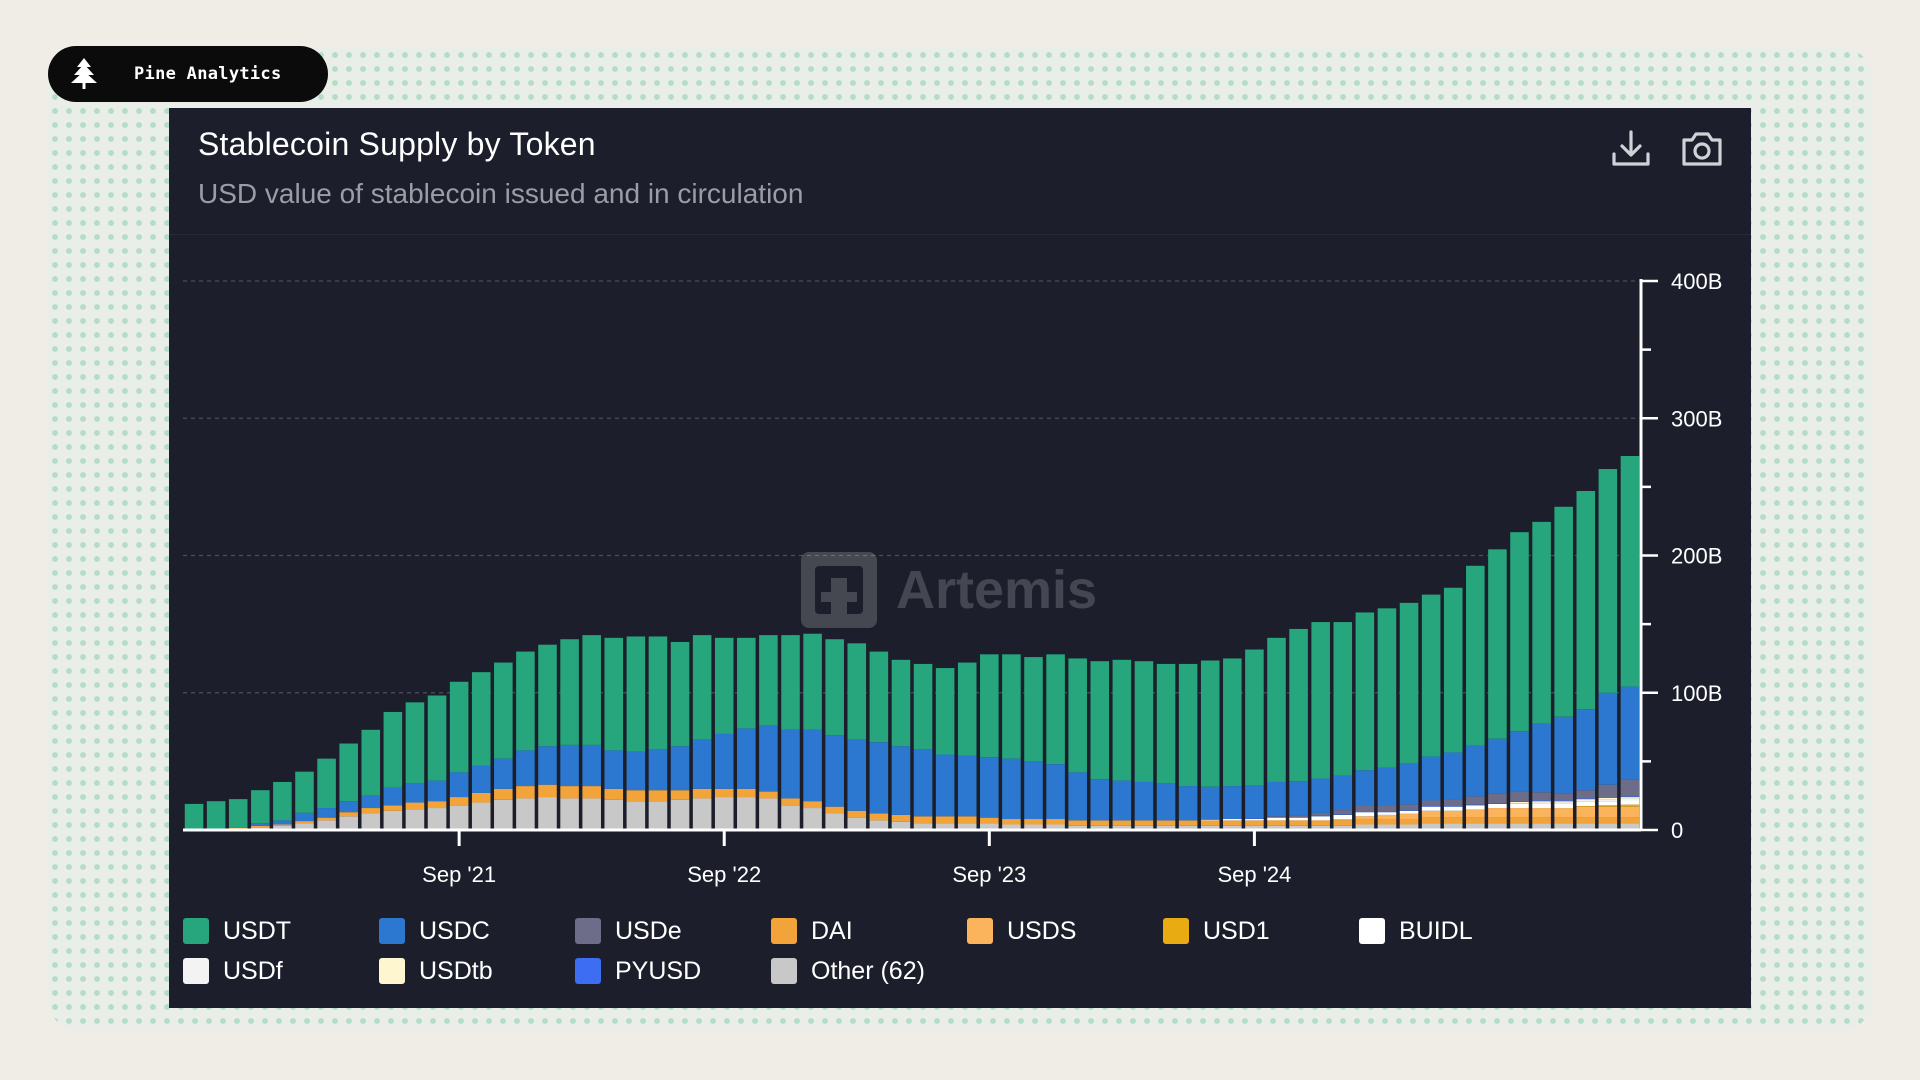  Describe the element at coordinates (1586, 806) in the screenshot. I see `bar-segment-usd1` at that location.